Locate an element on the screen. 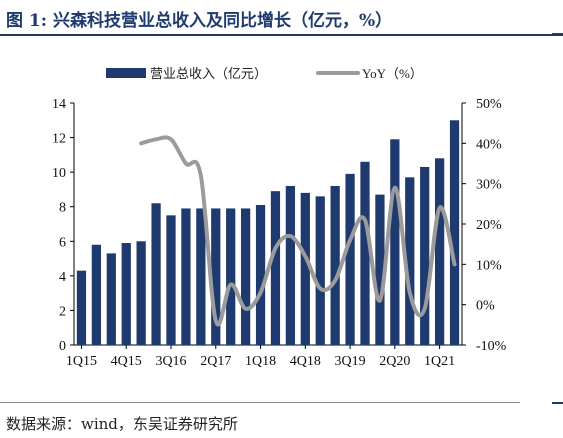 The height and width of the screenshot is (438, 563). title-bar: 图 1: 兴森科技营业总收入及同比增长（亿元，%） is located at coordinates (281, 18).